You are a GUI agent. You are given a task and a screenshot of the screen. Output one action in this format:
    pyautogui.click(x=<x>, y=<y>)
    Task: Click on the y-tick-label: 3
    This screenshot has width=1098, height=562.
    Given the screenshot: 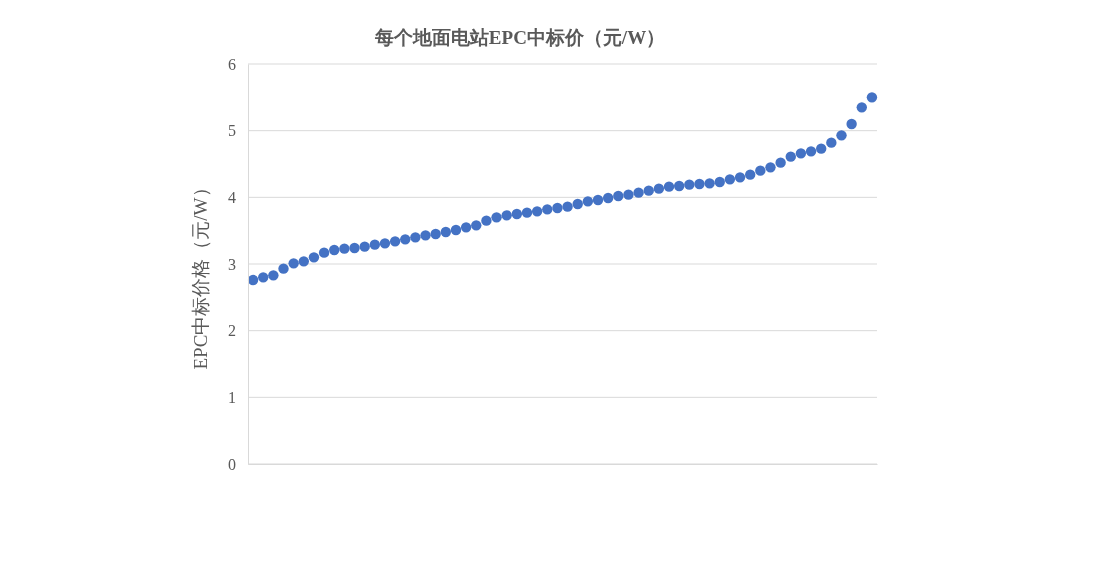 What is the action you would take?
    pyautogui.click(x=232, y=264)
    